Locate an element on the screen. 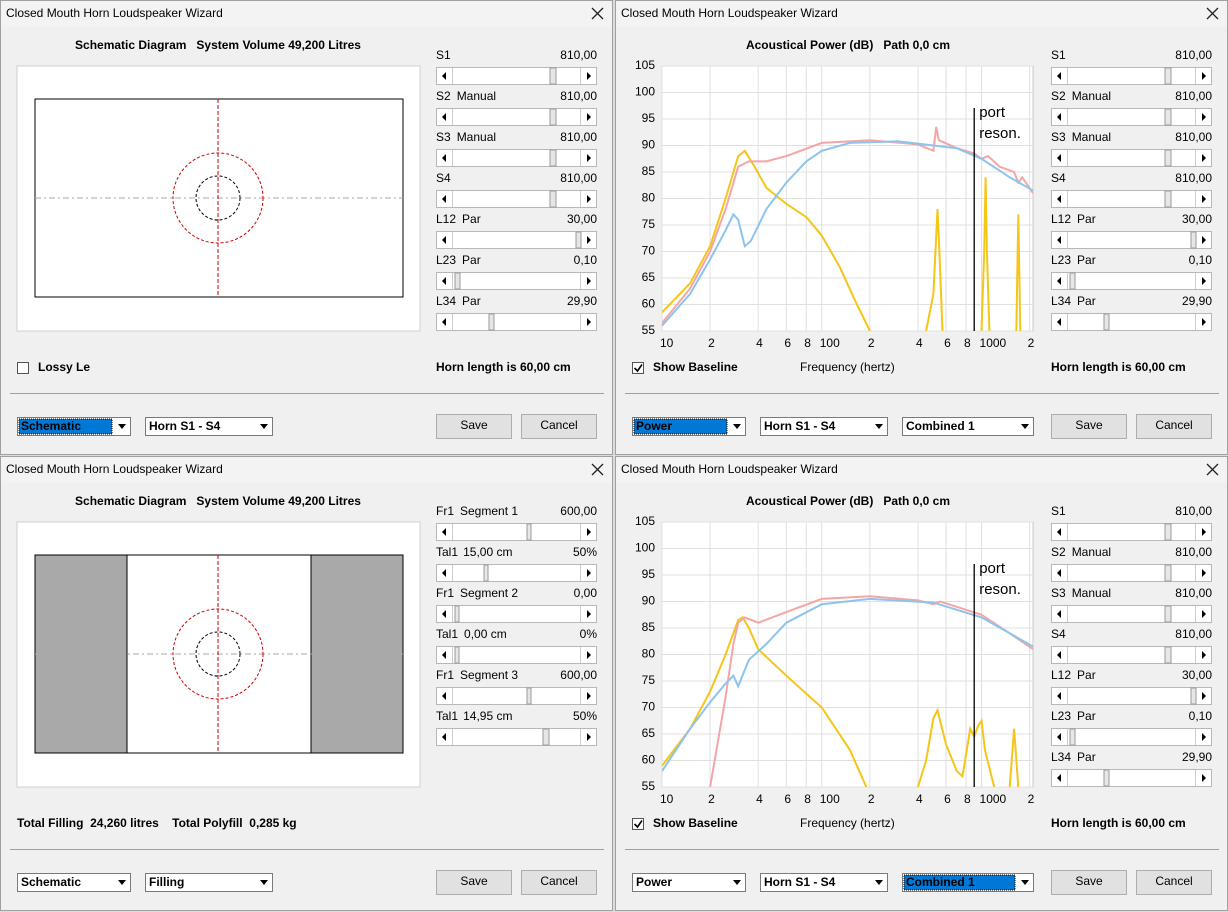 The width and height of the screenshot is (1228, 912). dropdown-selection is located at coordinates (959, 882).